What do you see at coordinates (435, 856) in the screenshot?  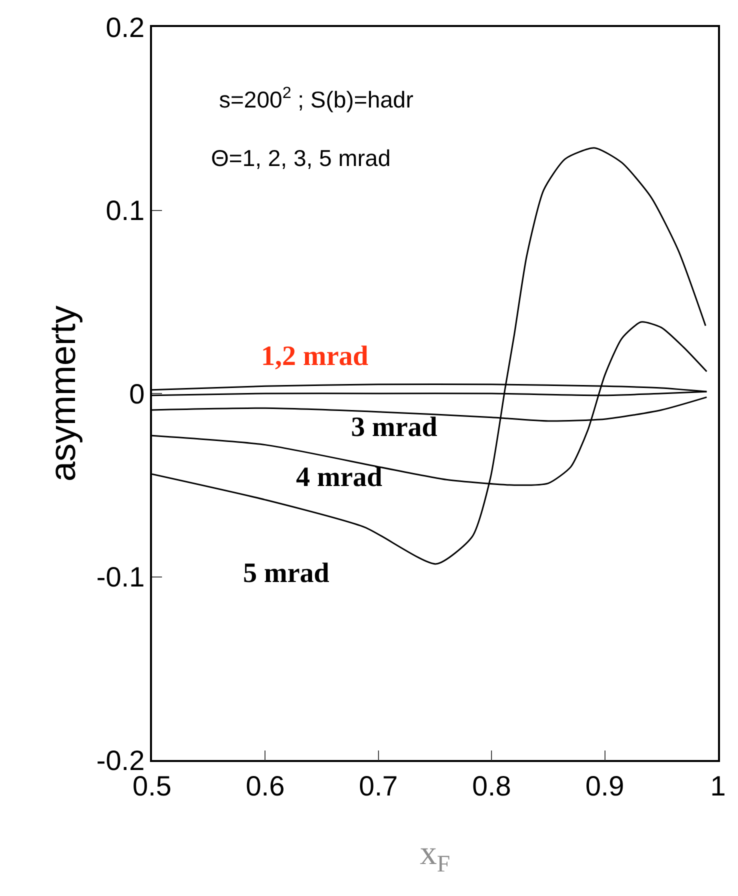 I see `x-axis-title: x$_{F}$` at bounding box center [435, 856].